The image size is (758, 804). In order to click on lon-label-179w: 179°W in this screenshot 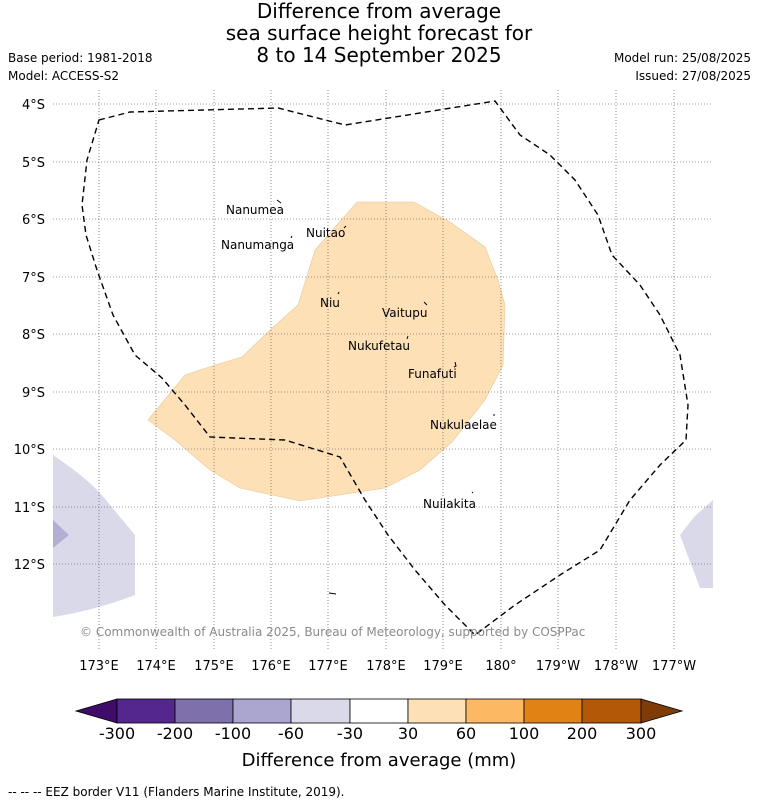, I will do `click(558, 666)`.